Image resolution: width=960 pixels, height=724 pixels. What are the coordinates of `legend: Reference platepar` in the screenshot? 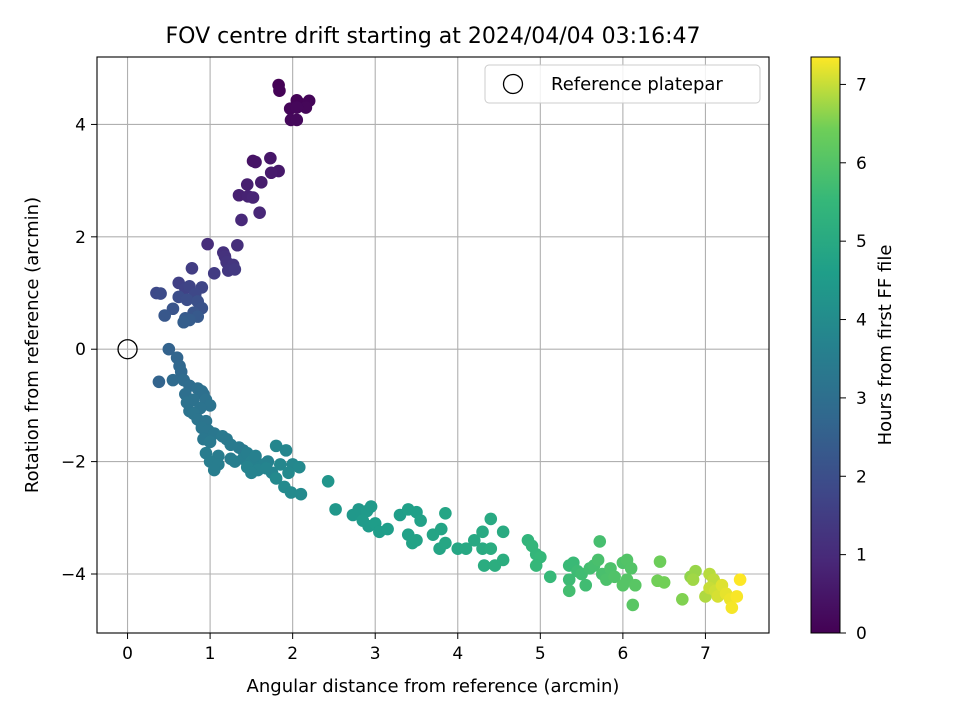 It's located at (622, 84).